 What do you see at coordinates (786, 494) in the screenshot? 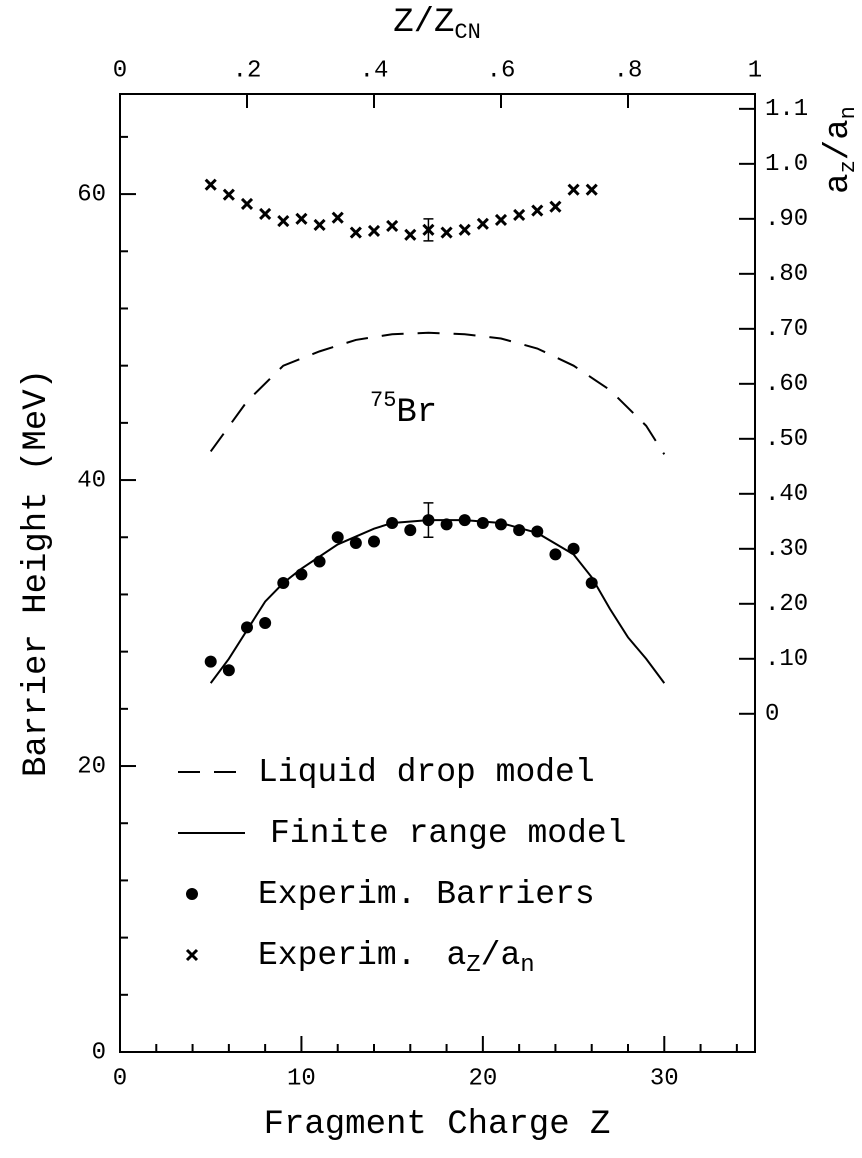
I see `y2-tick-label: .40` at bounding box center [786, 494].